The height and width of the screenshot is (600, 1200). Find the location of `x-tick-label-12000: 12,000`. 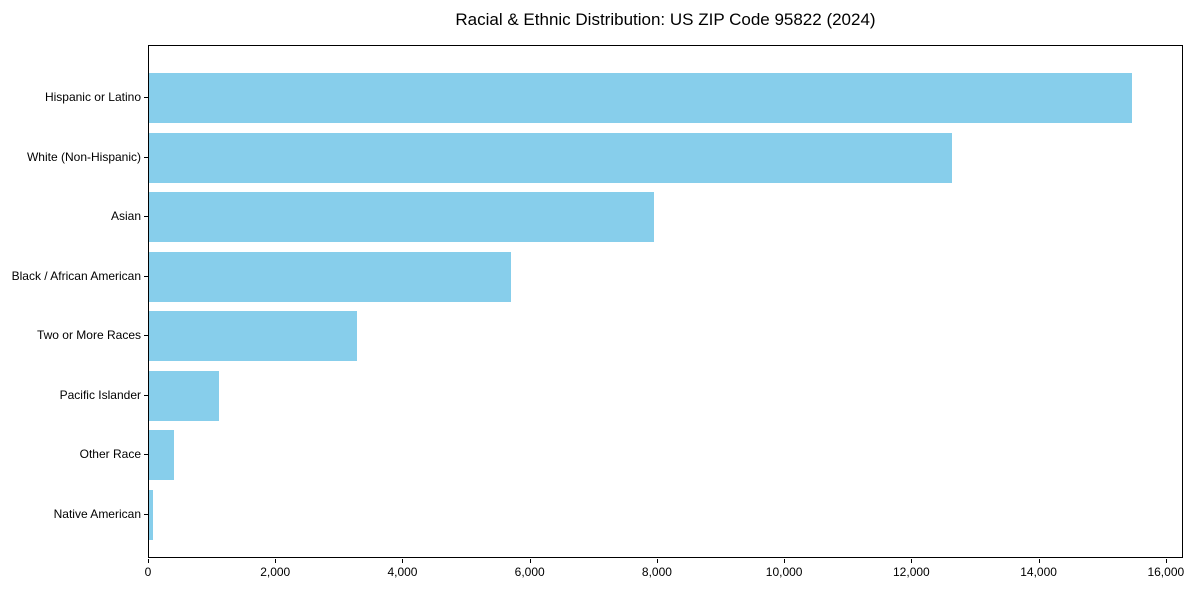

x-tick-label-12000: 12,000 is located at coordinates (911, 572).